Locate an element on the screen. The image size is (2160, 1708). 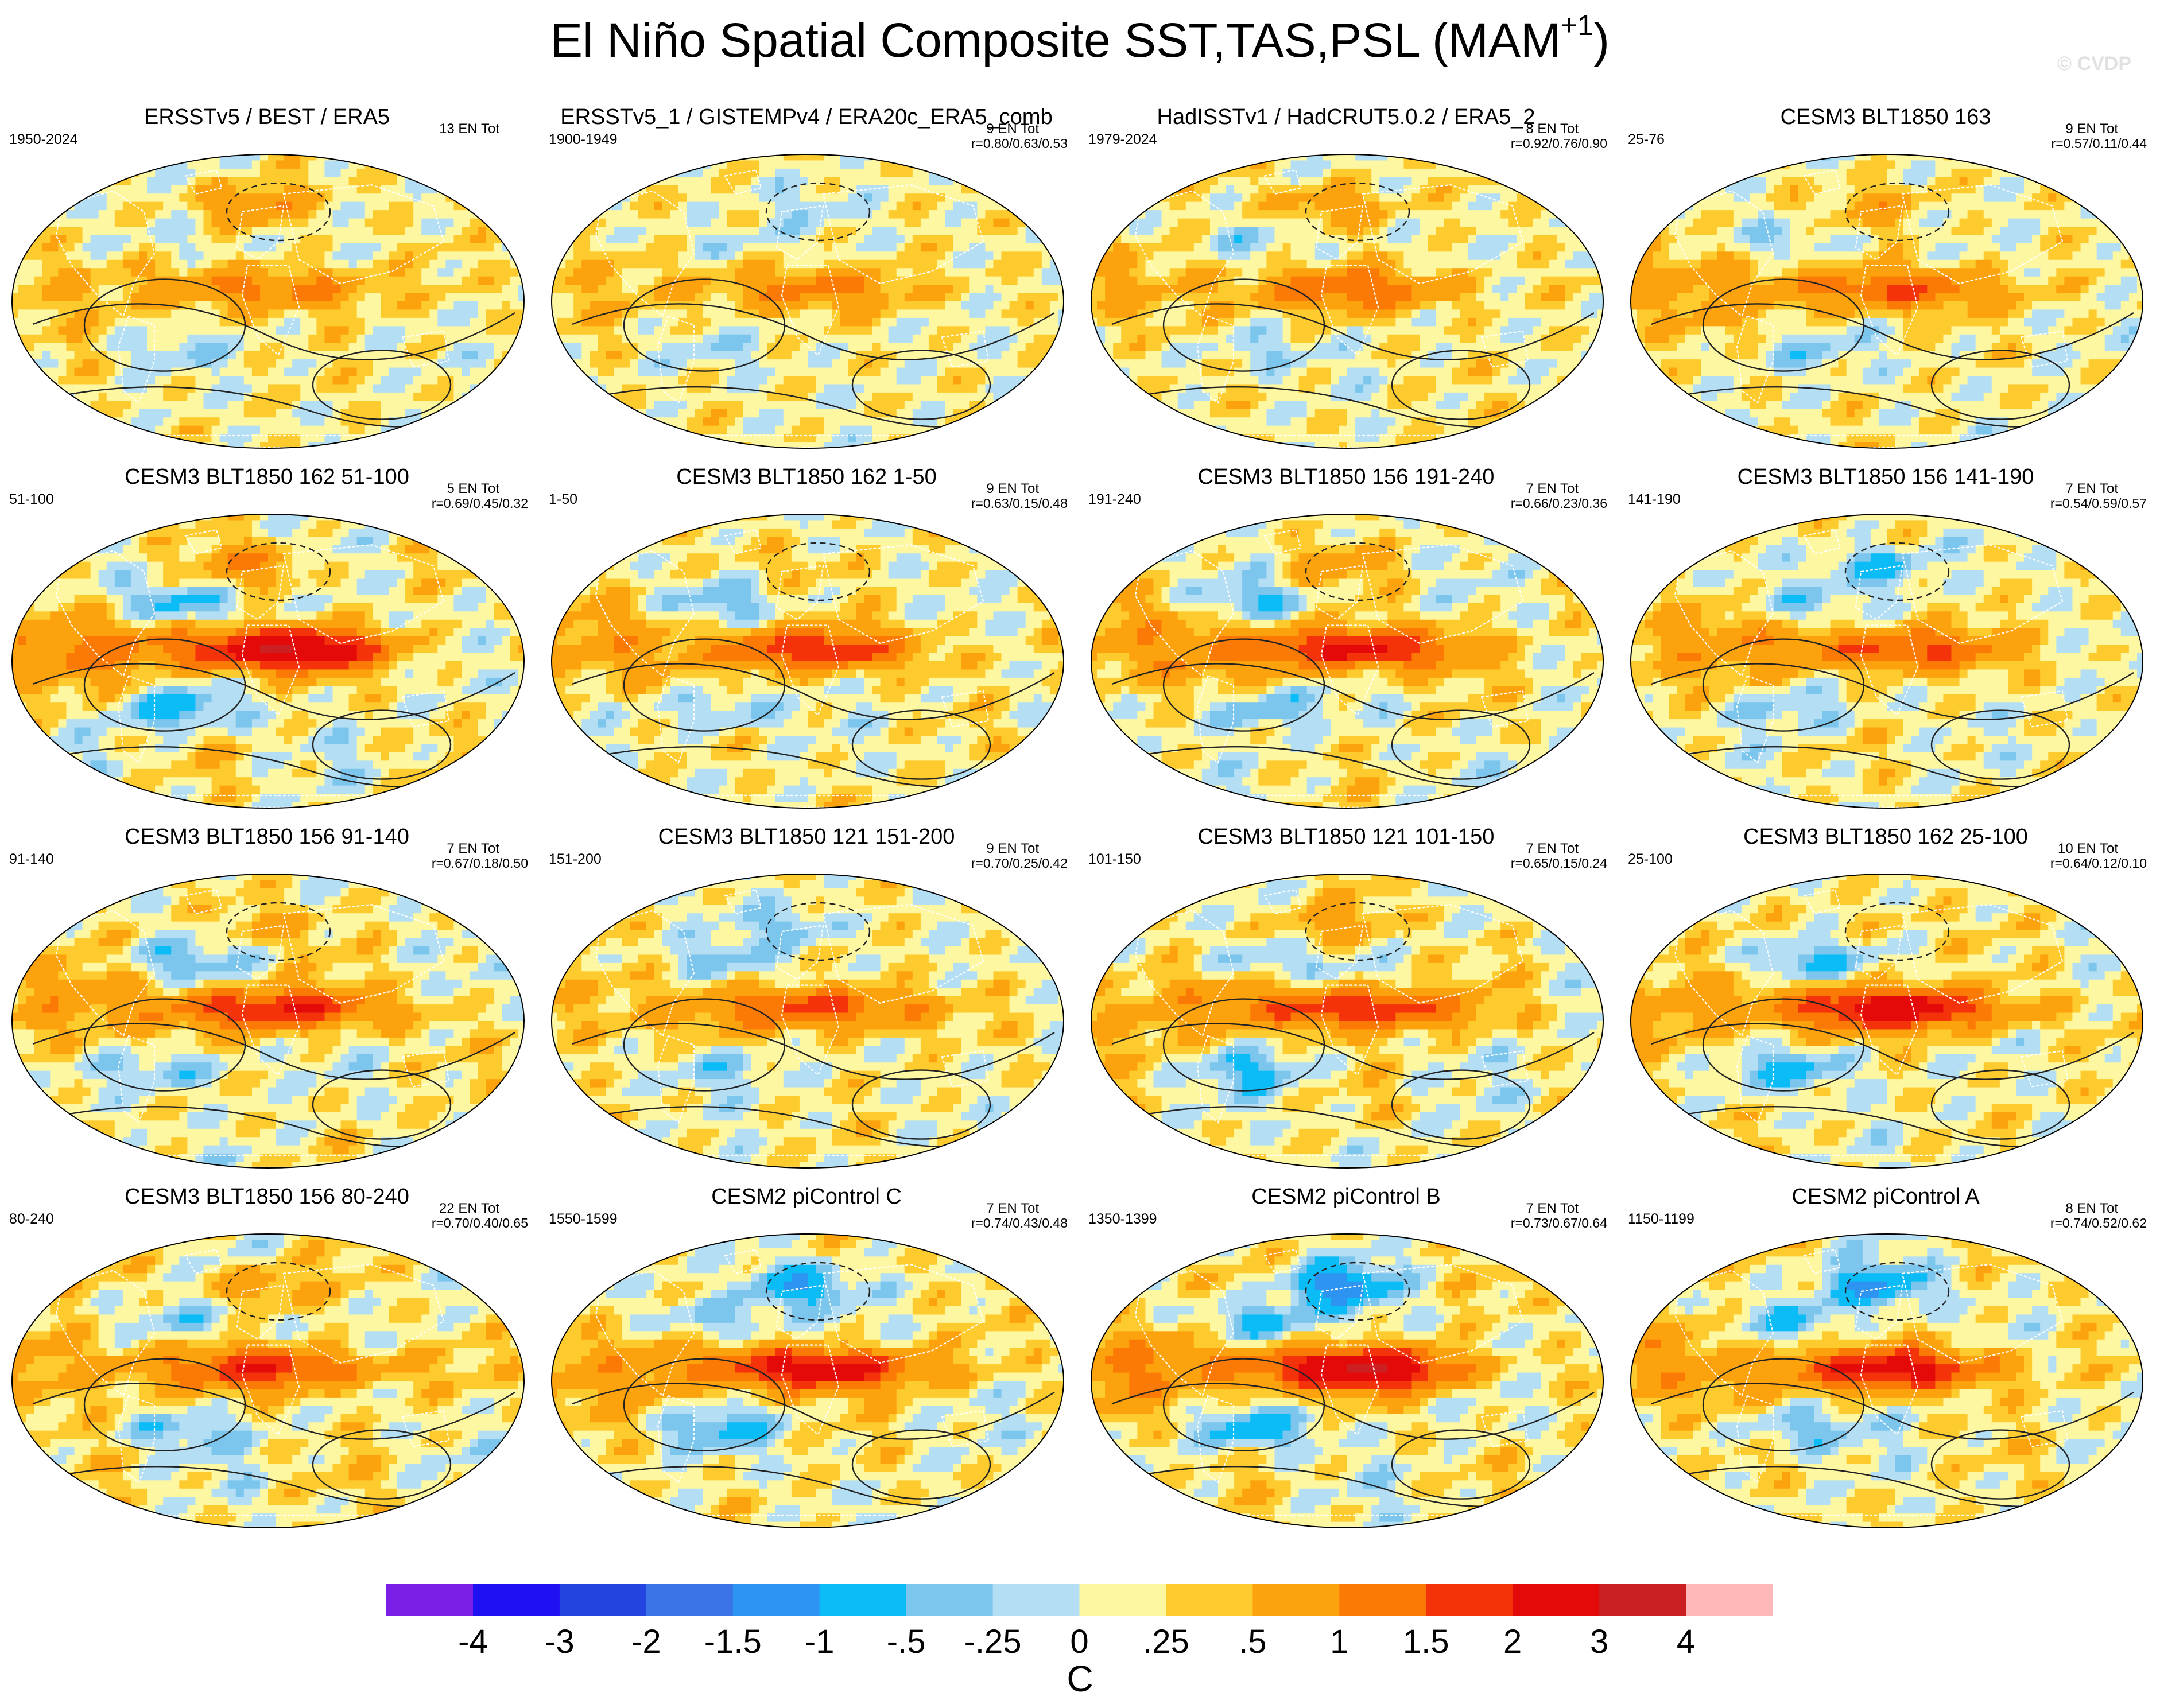
panel-correlation: r=0.73/0.67/0.64 is located at coordinates (1559, 1223).